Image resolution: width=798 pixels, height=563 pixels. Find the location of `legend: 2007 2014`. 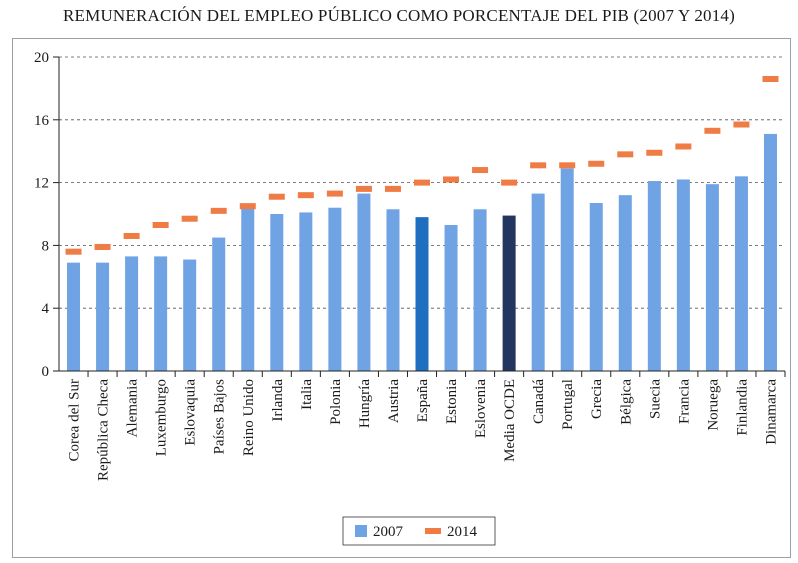

legend: 2007 2014 is located at coordinates (419, 531).